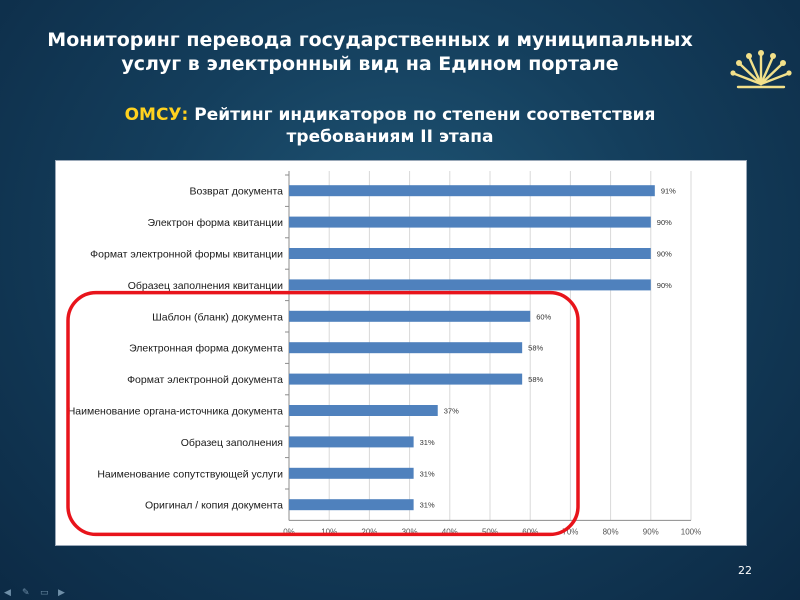 The image size is (800, 600). What do you see at coordinates (175, 412) in the screenshot?
I see `category-label: Наименование органа-источника документа` at bounding box center [175, 412].